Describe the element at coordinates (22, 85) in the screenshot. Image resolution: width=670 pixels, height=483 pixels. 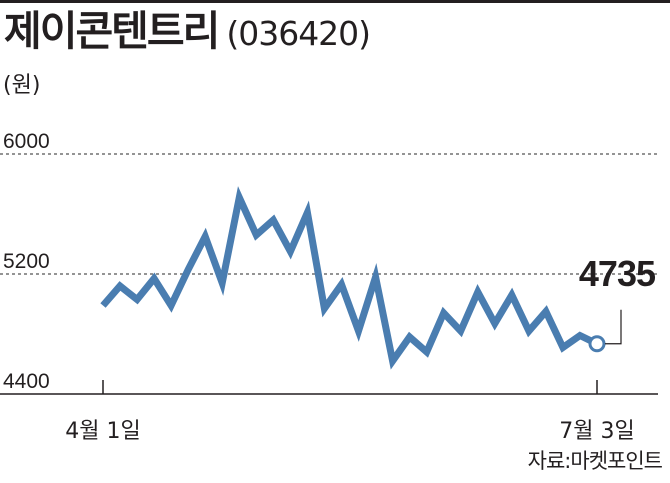
I see `y-axis-unit: (원)` at that location.